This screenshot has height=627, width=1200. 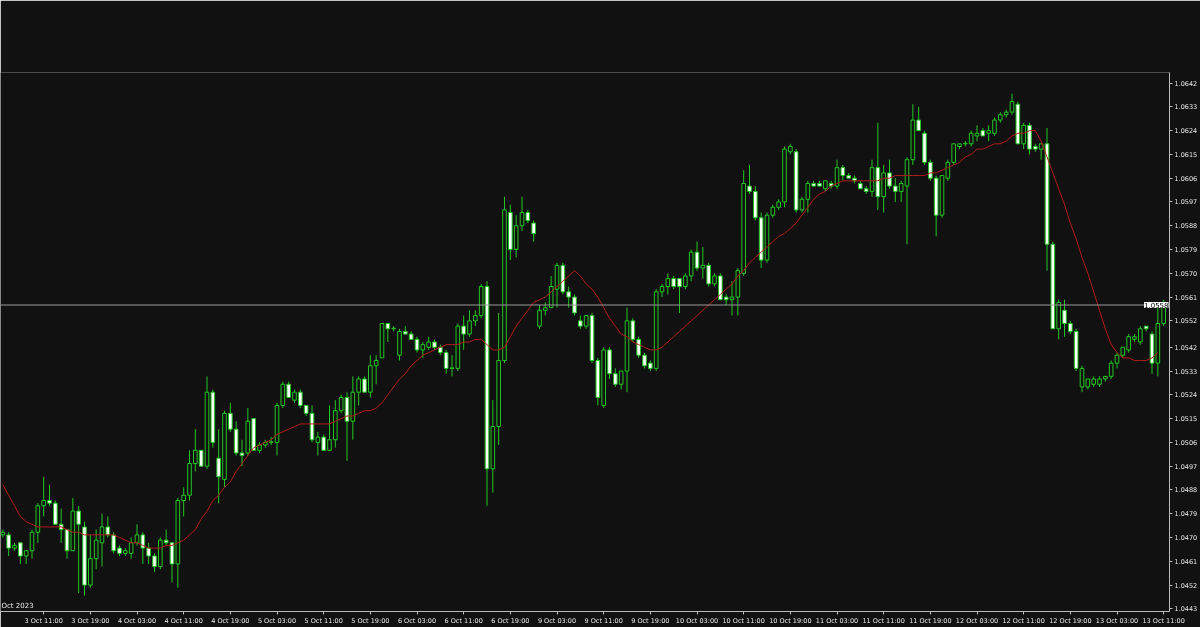 I want to click on candlestick, so click(x=533, y=231).